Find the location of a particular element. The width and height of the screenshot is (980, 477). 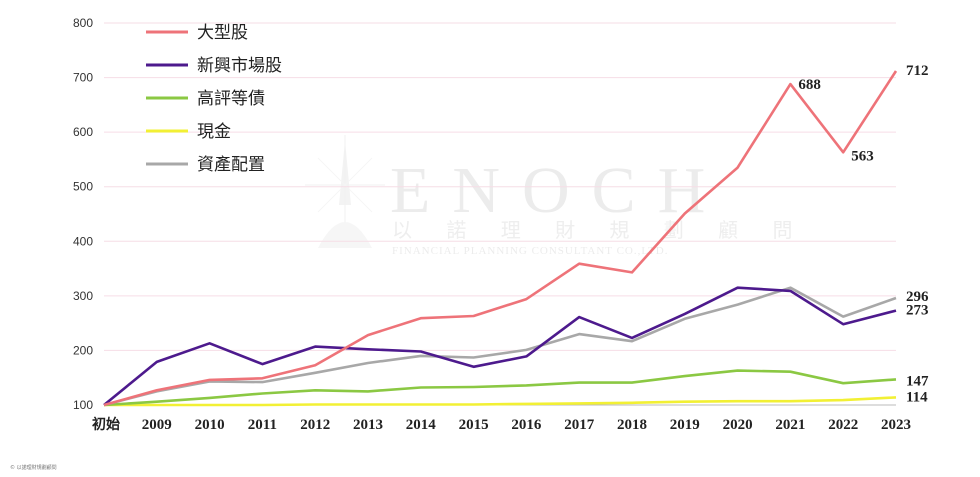

y-tick-label: 400 is located at coordinates (83, 241).